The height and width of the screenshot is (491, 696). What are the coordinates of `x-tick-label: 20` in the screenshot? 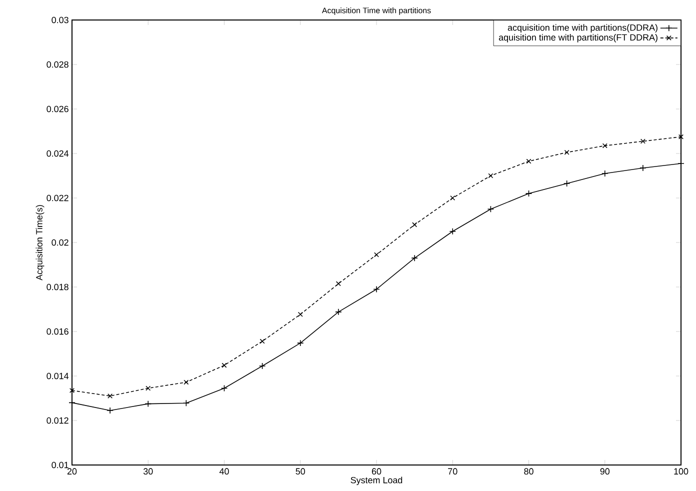 It's located at (72, 471).